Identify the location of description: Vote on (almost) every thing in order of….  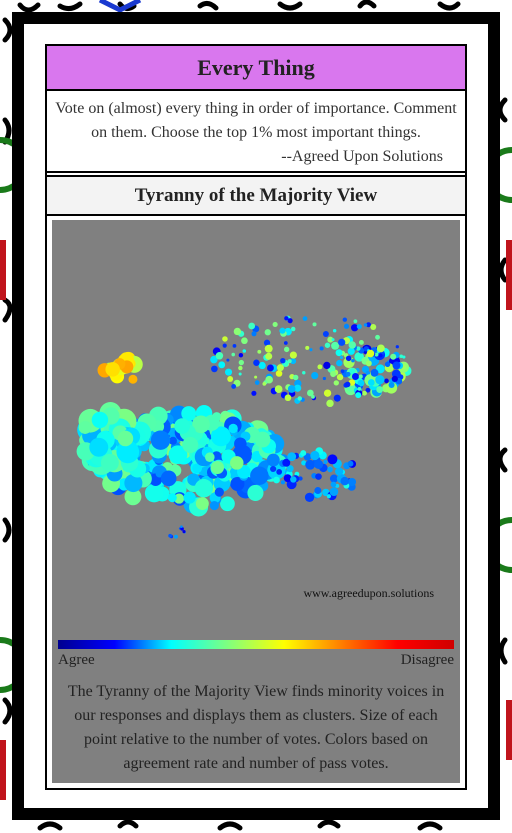
(256, 120).